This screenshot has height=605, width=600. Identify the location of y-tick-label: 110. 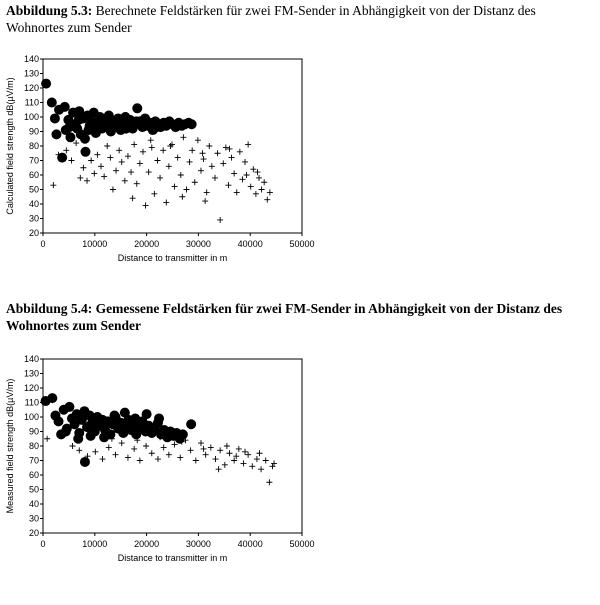
(32, 103).